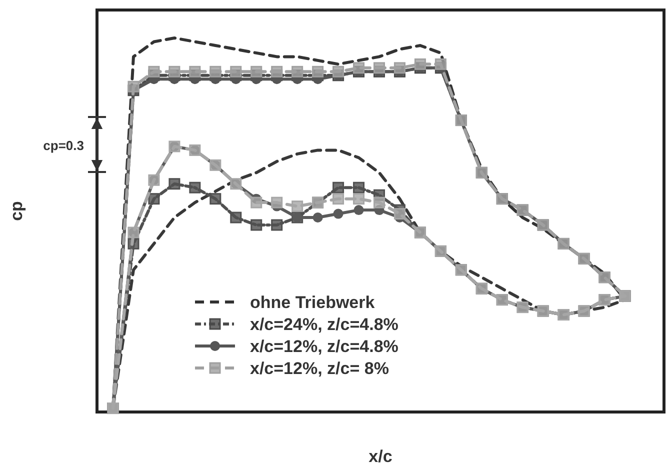 This screenshot has height=467, width=667. I want to click on legend-label: x/c=12%, z/c= 8%, so click(319, 368).